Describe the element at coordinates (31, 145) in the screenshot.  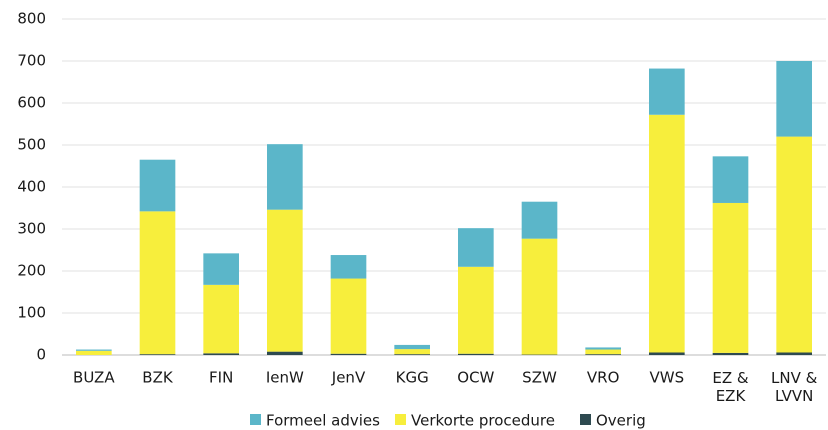
I see `y-tick-label: 500` at that location.